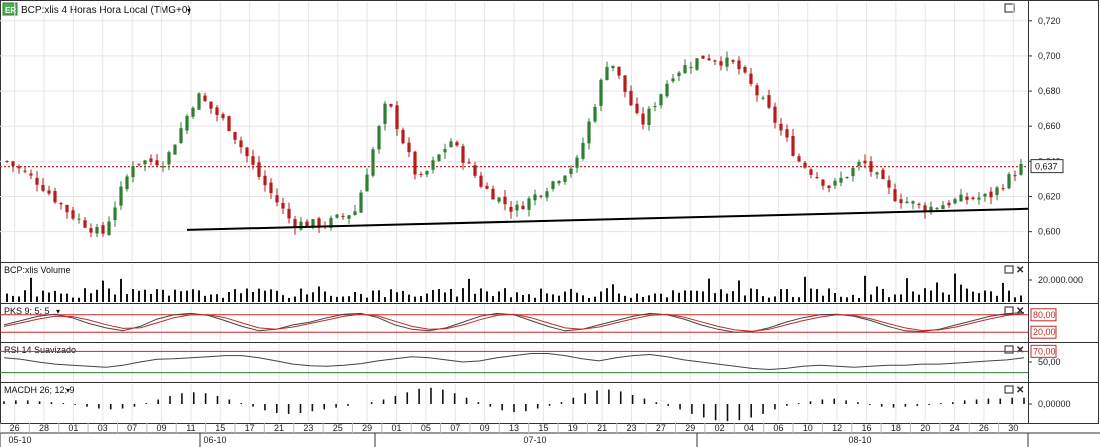 Image resolution: width=1100 pixels, height=447 pixels. Describe the element at coordinates (1043, 332) in the screenshot. I see `stochastic-level-box` at that location.